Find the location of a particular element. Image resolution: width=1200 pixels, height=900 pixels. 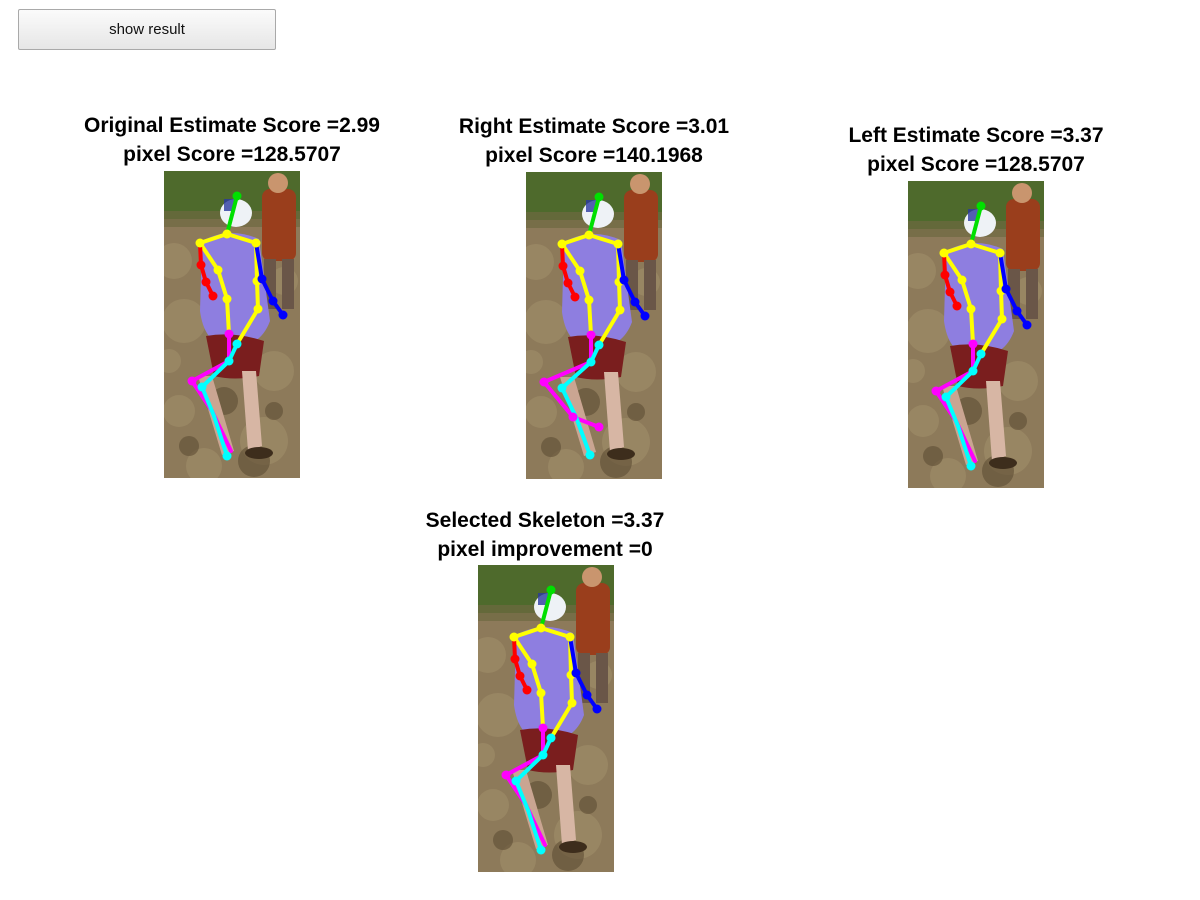

original-estimate-score: Original Estimate Score =2.99 is located at coordinates (232, 125).